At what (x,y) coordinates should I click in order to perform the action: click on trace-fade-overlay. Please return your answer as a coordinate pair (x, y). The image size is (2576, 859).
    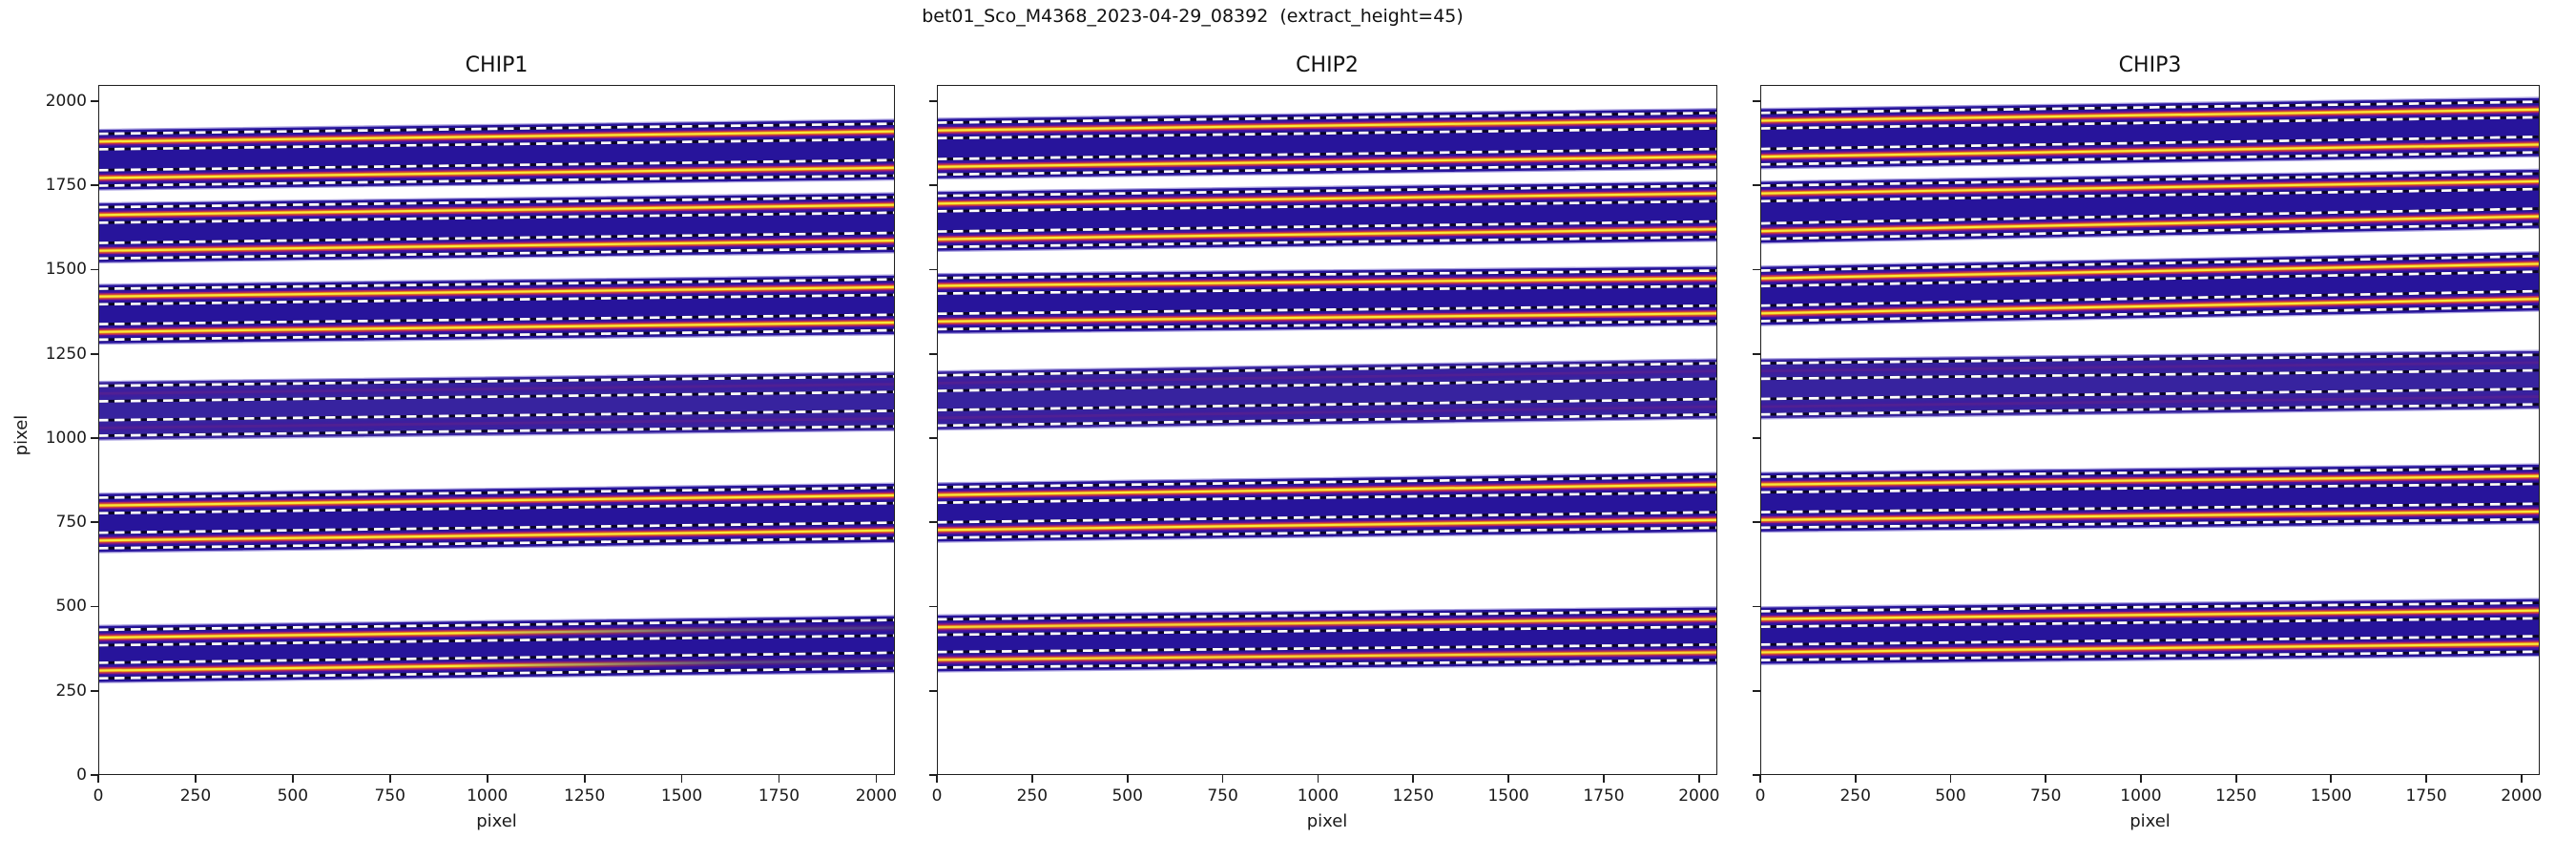
    Looking at the image, I should click on (496, 632).